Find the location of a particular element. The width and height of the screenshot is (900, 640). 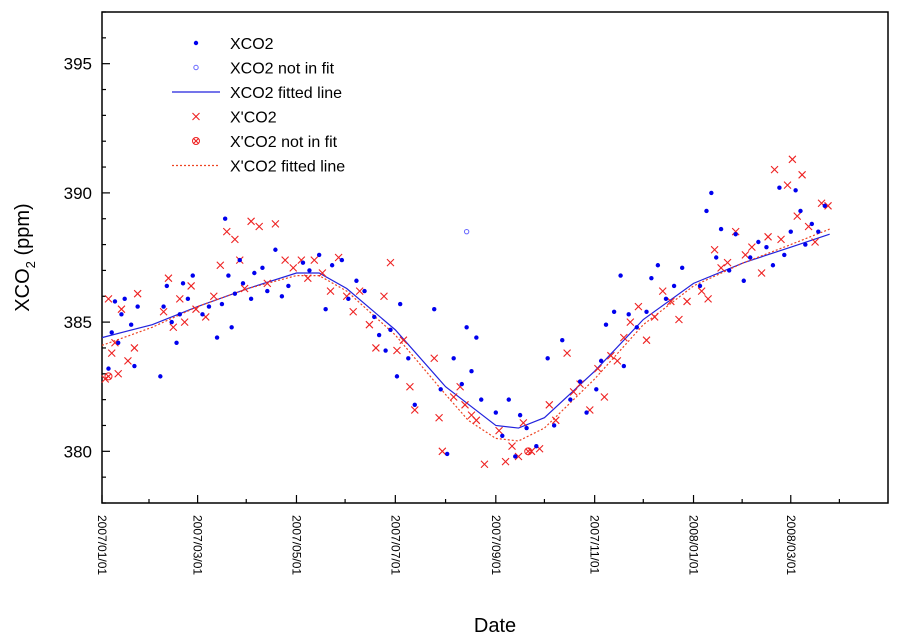

y-axis-title-main: XCO is located at coordinates (23, 289).